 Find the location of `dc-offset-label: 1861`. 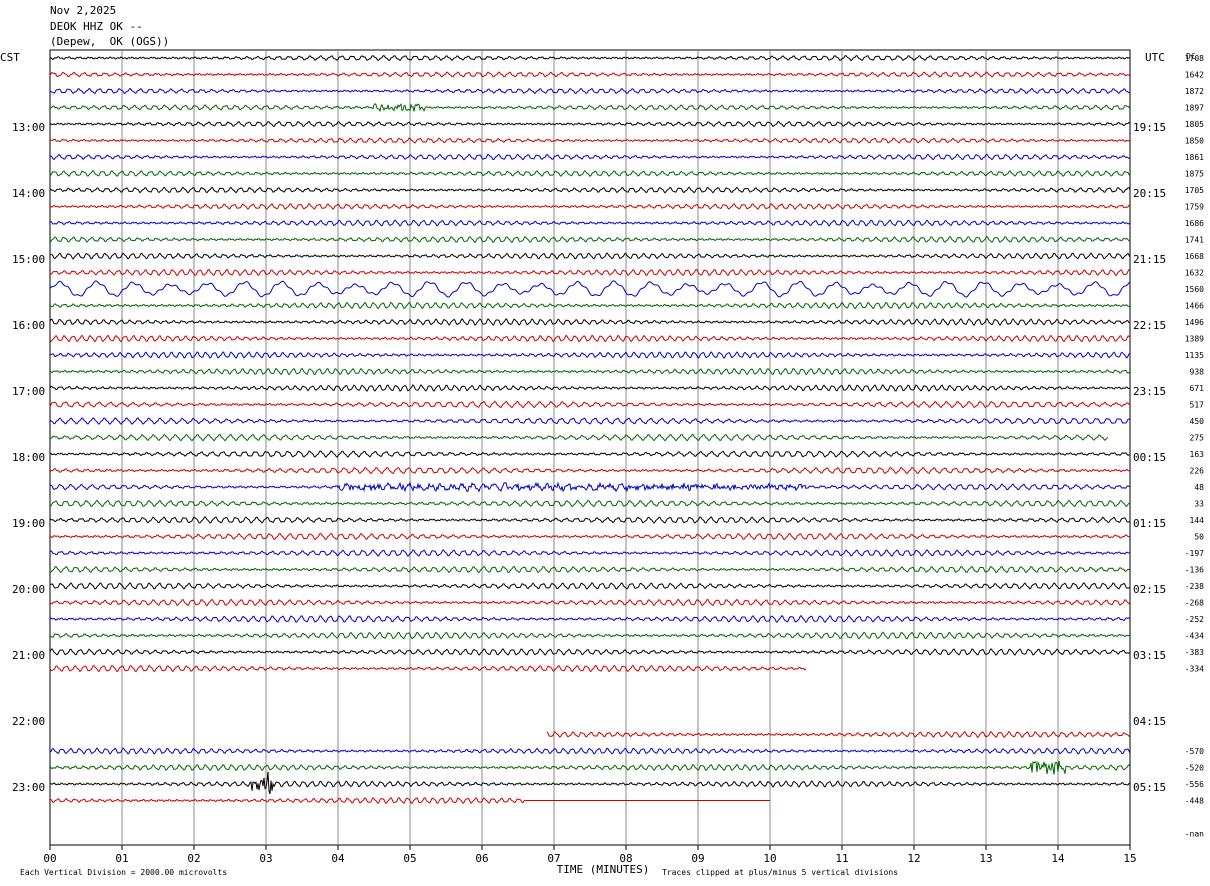

dc-offset-label: 1861 is located at coordinates (1194, 157).